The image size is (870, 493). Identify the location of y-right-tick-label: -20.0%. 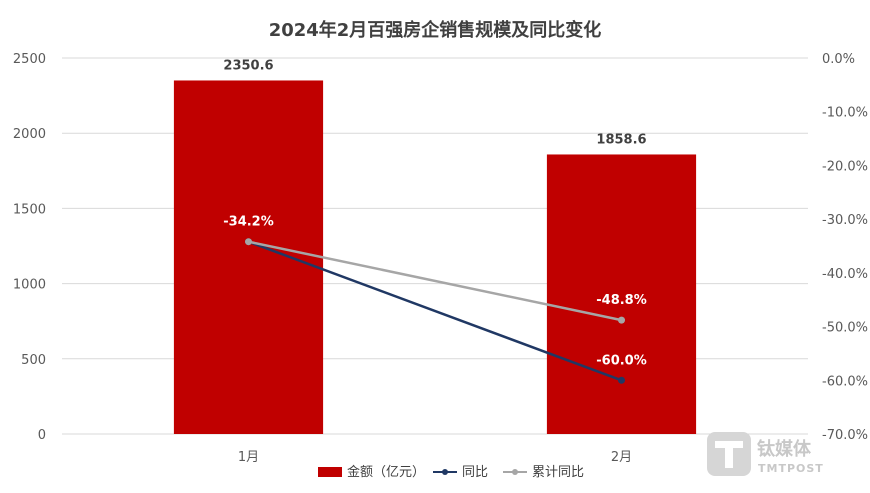
(845, 166).